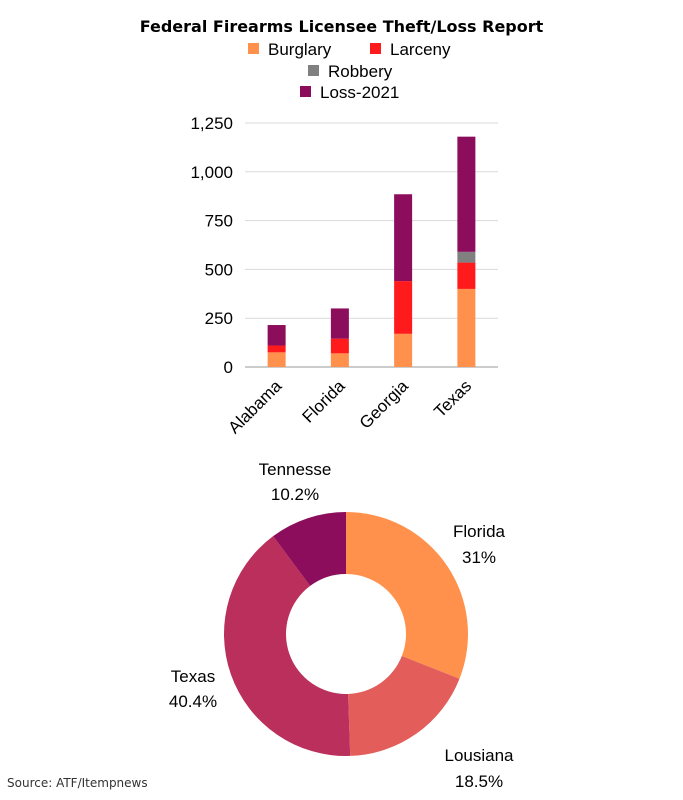 The height and width of the screenshot is (800, 683). I want to click on legend-swatch-burglary, so click(253, 48).